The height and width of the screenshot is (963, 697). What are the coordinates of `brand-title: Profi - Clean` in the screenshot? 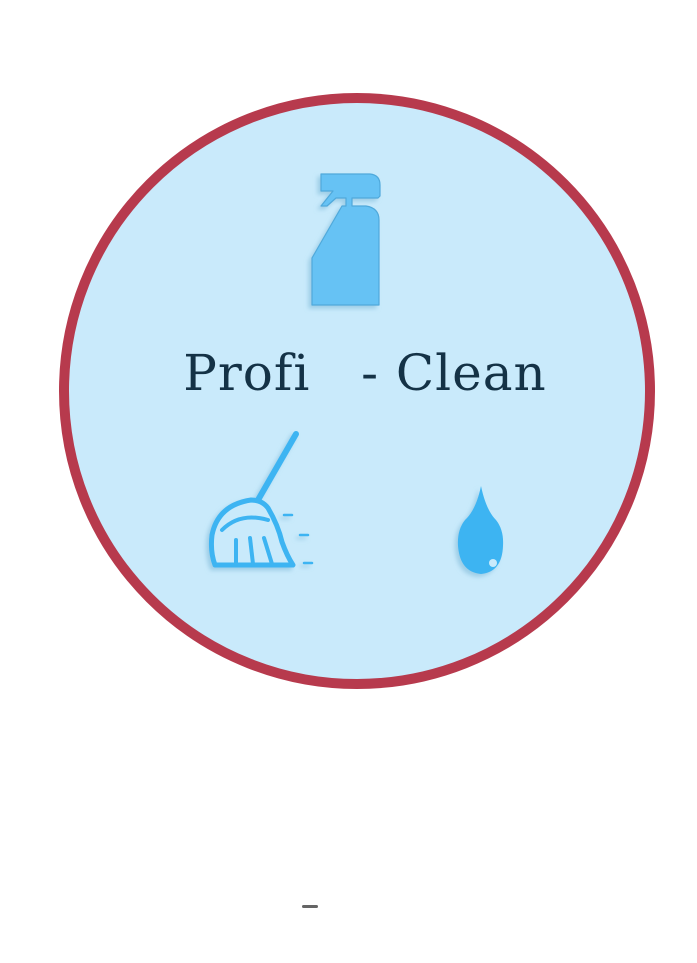 It's located at (348, 373).